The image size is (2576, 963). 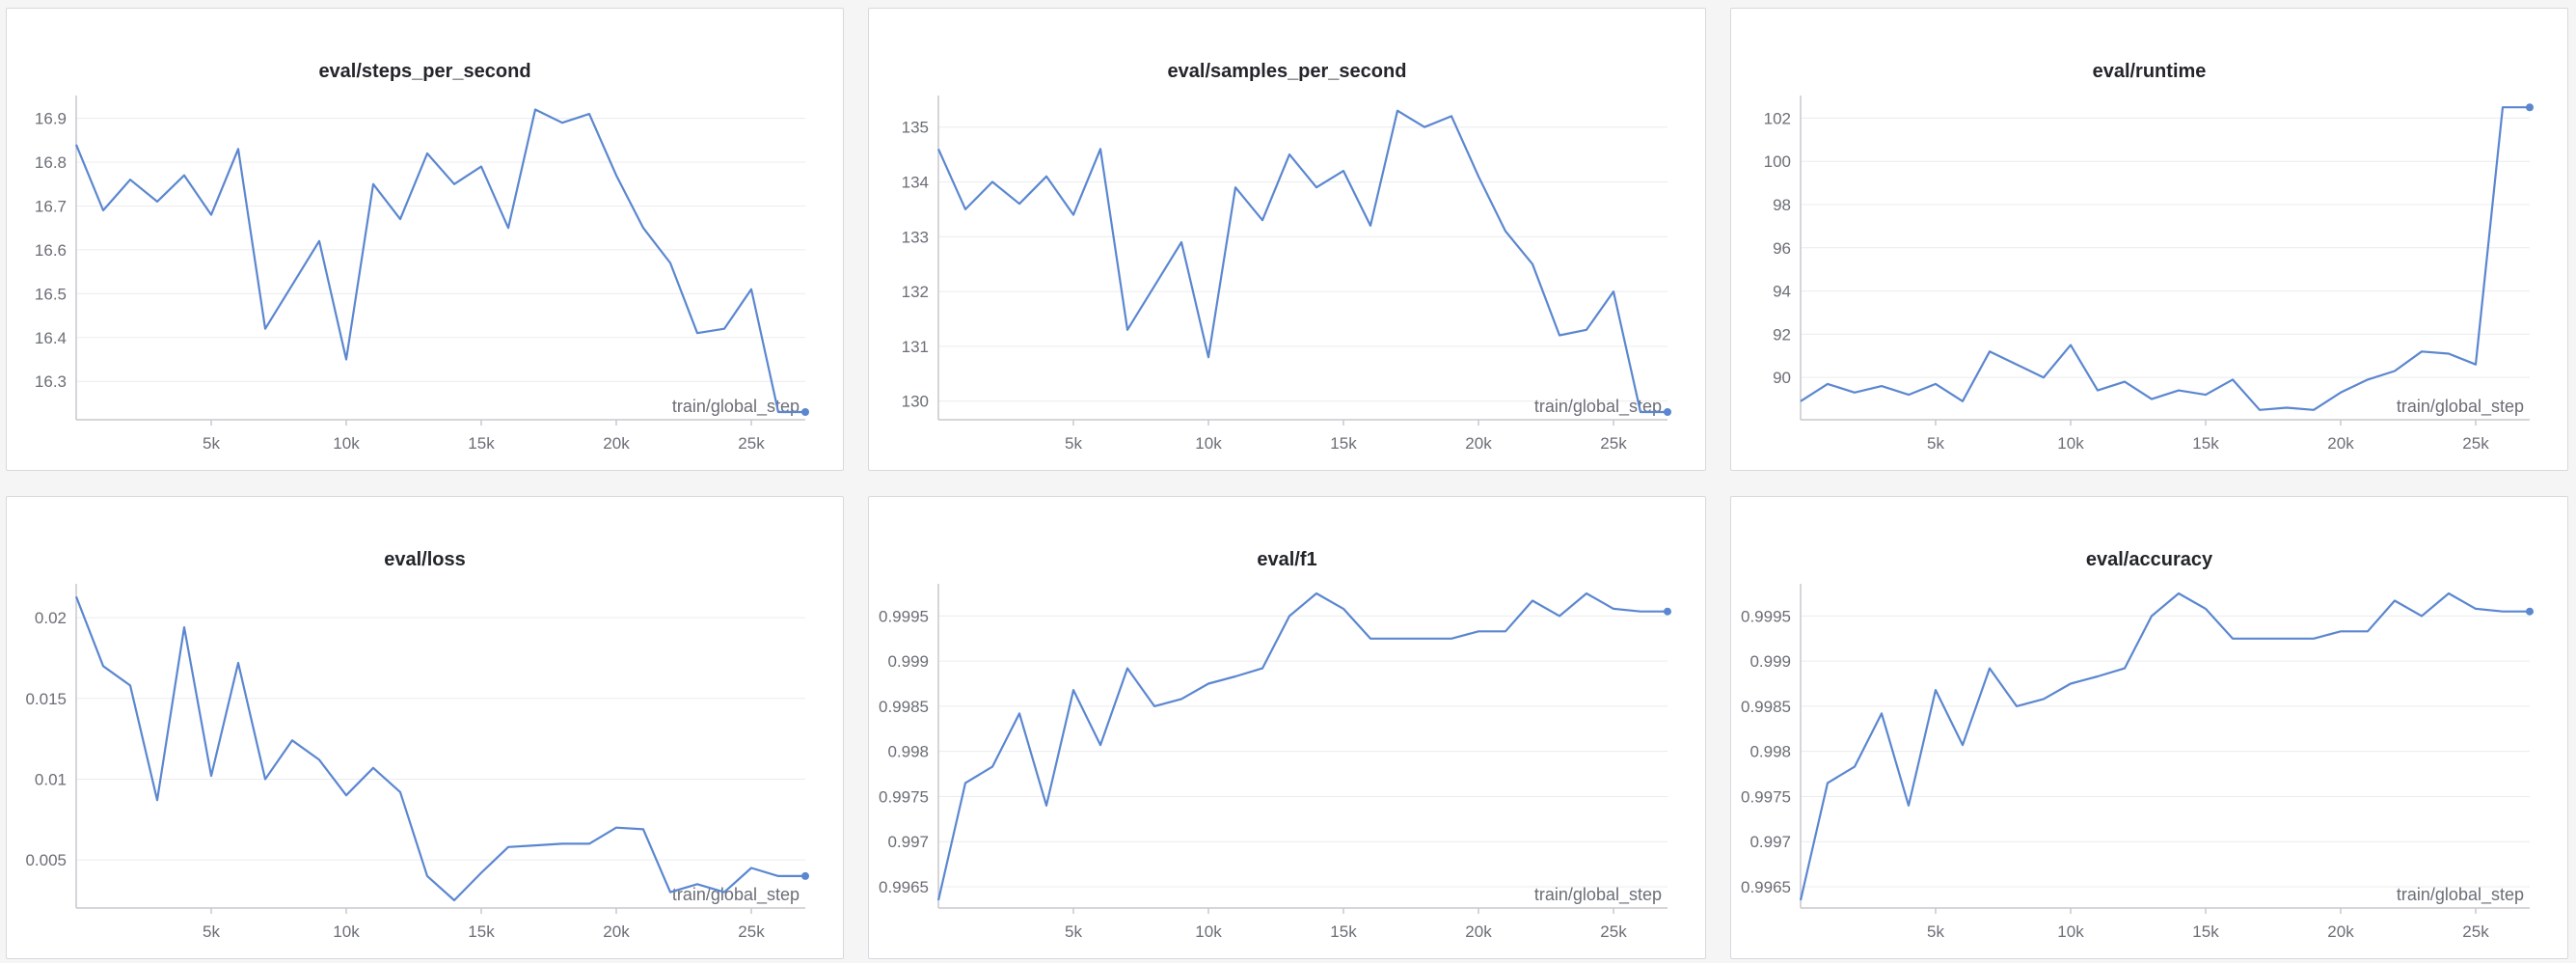 What do you see at coordinates (51, 119) in the screenshot?
I see `y-tick-label: 16.9` at bounding box center [51, 119].